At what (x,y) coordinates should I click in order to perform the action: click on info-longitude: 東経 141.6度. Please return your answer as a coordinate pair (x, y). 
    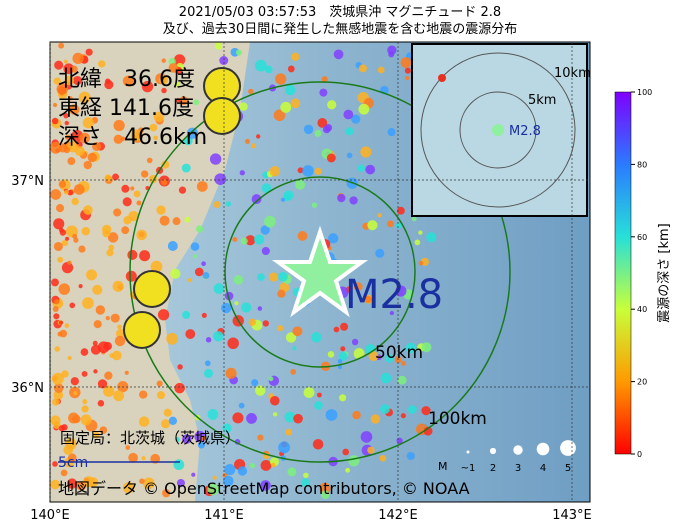
    Looking at the image, I should click on (126, 108).